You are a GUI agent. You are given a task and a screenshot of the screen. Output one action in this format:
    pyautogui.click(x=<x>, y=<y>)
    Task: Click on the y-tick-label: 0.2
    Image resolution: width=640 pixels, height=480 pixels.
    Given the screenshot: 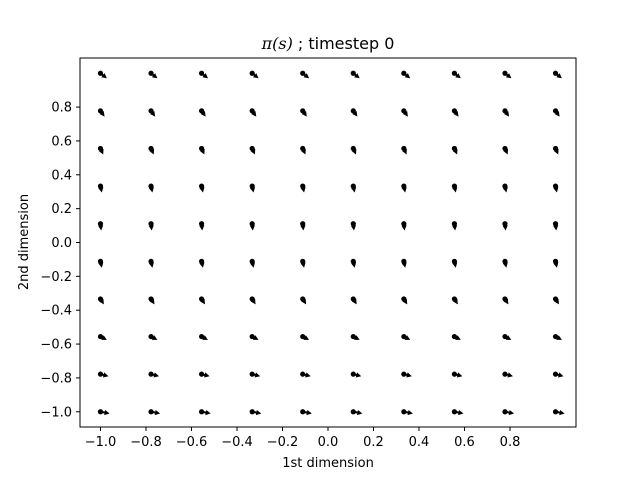 What is the action you would take?
    pyautogui.click(x=61, y=209)
    